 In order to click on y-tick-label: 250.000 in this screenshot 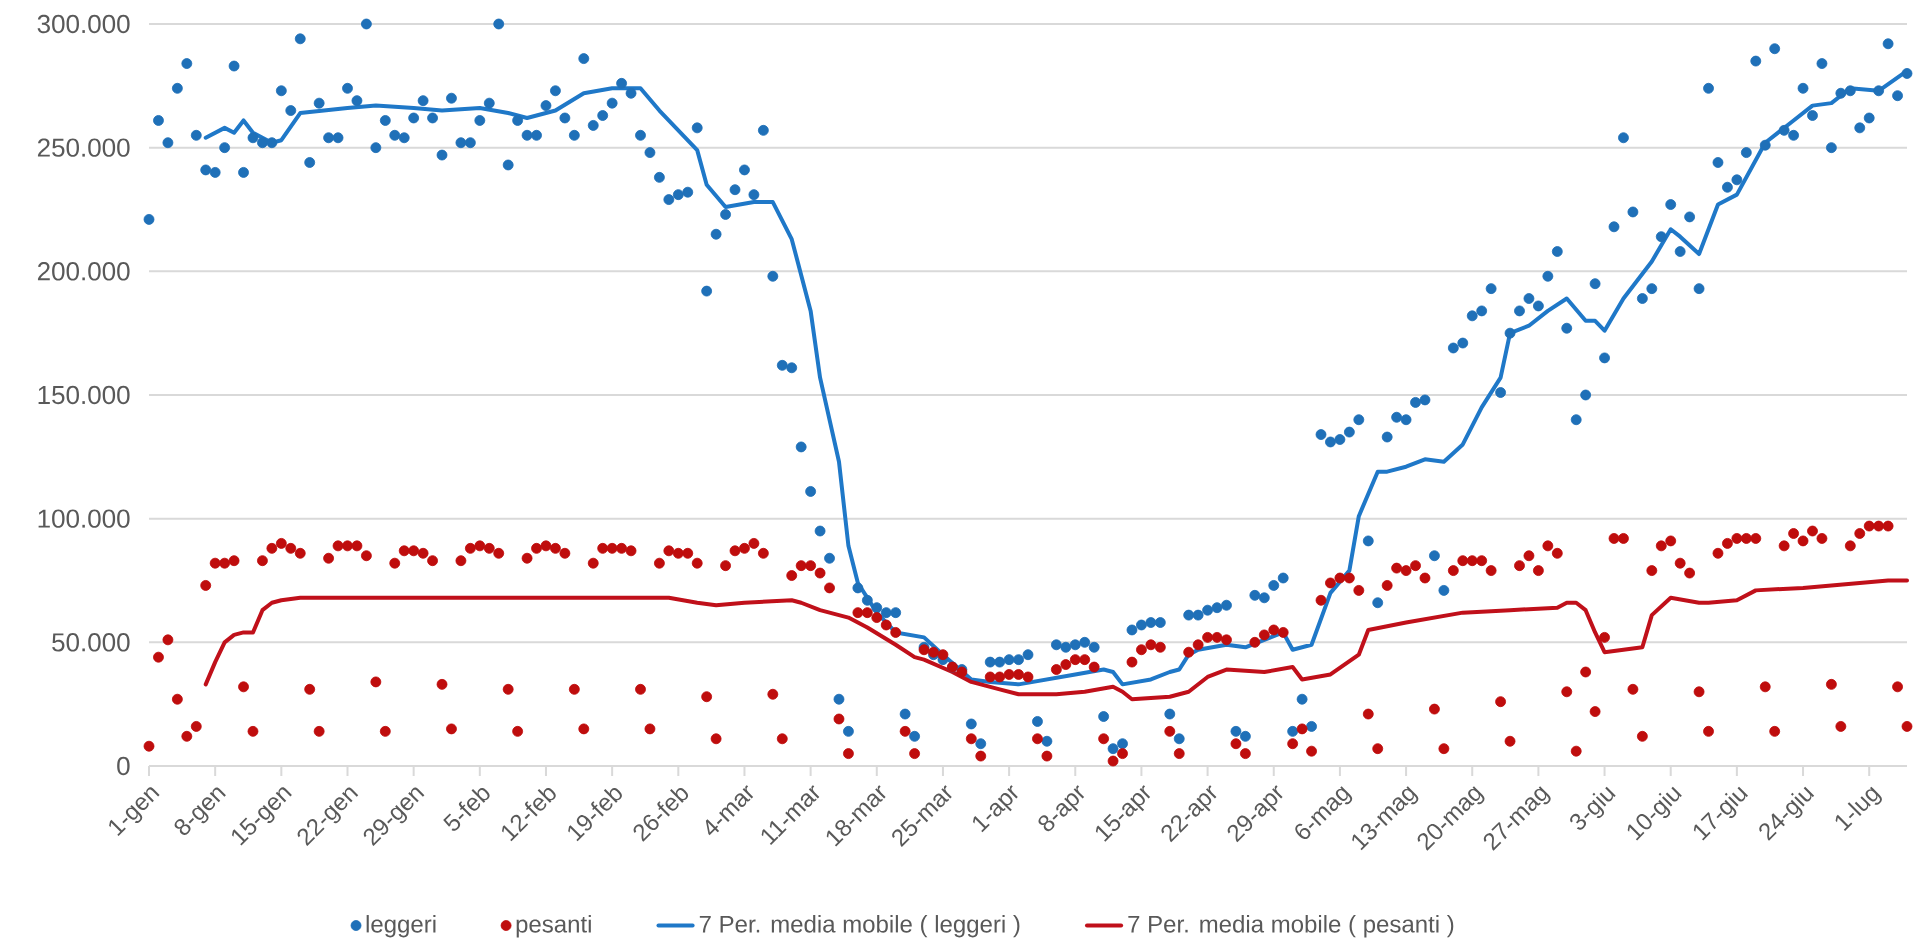, I will do `click(83, 147)`.